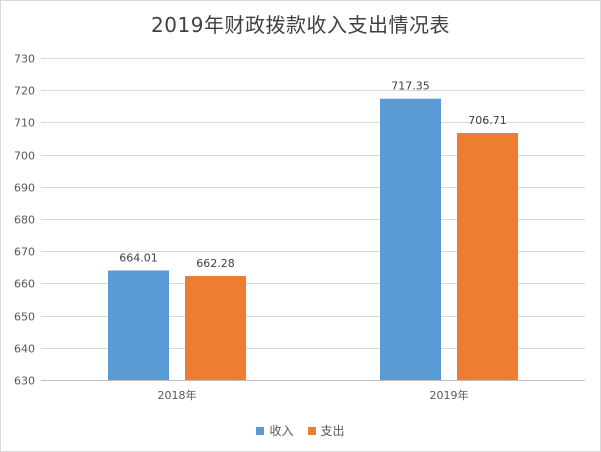 The width and height of the screenshot is (601, 452). I want to click on legend-item-expense: 支出, so click(326, 430).